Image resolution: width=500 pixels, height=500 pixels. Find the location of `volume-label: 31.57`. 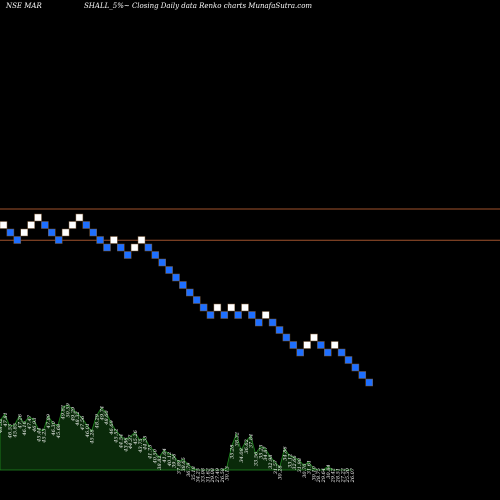

volume-label: 31.57 is located at coordinates (276, 466).